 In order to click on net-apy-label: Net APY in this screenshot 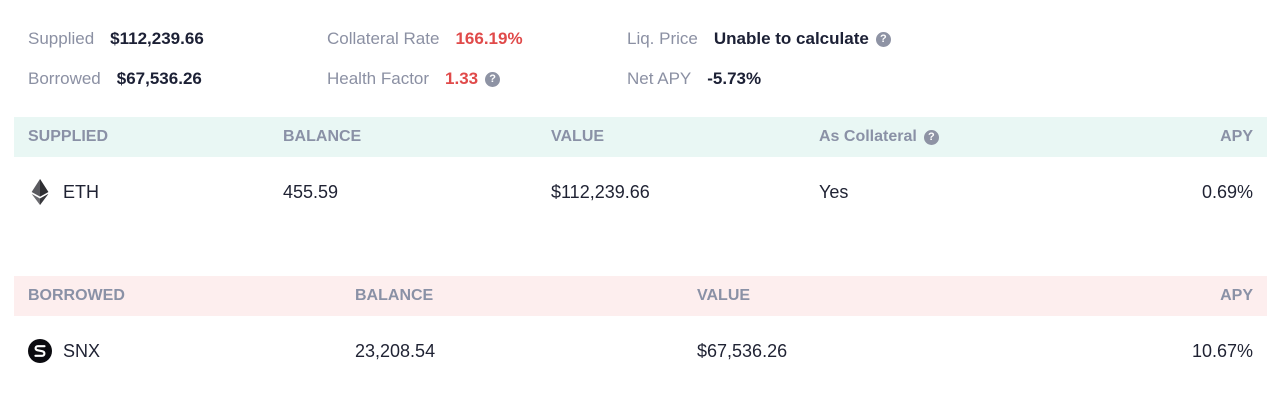, I will do `click(659, 78)`.